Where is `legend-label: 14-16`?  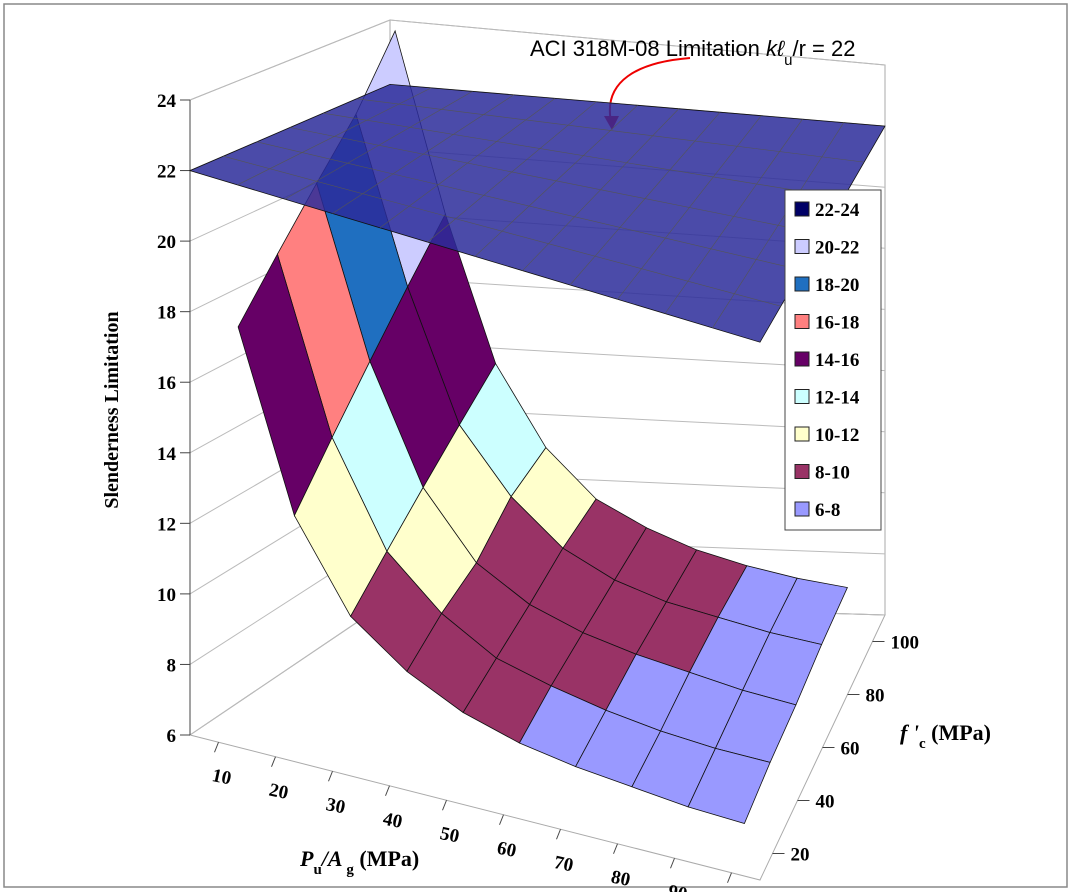
legend-label: 14-16 is located at coordinates (837, 360).